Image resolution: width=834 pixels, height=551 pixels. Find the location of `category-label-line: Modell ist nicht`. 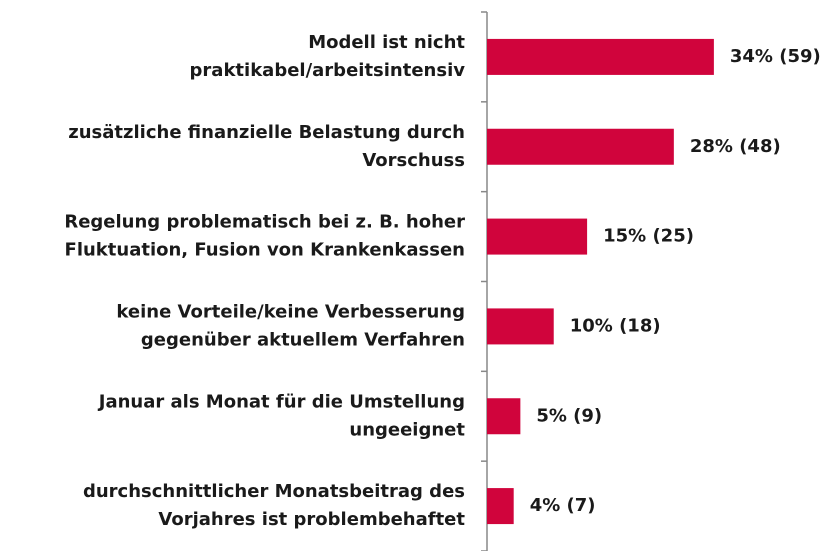

category-label-line: Modell ist nicht is located at coordinates (386, 42).